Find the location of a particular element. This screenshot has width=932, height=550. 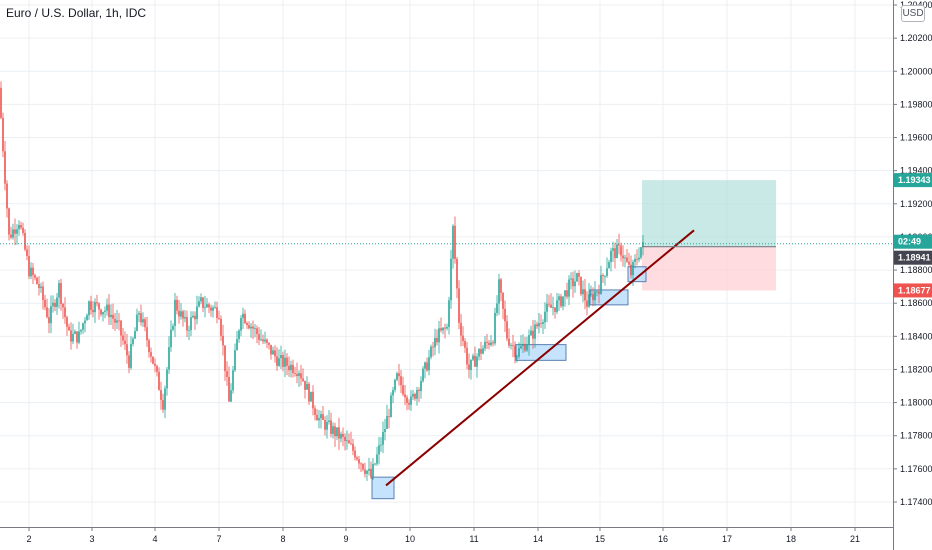

price-tick-label: 1.20000 is located at coordinates (916, 71).